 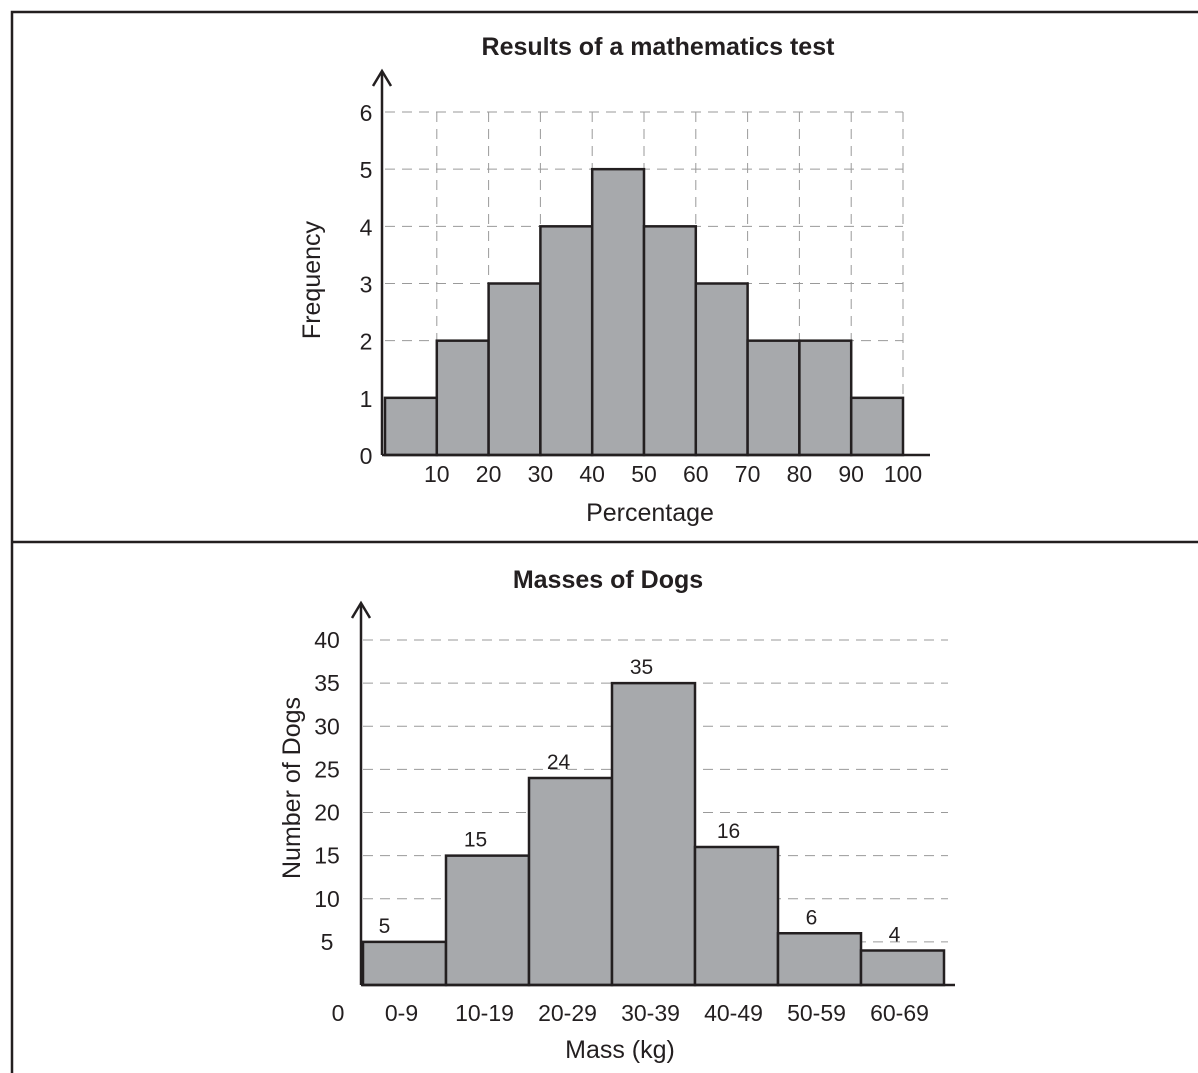 I want to click on bar-value-label: 6, so click(x=812, y=917).